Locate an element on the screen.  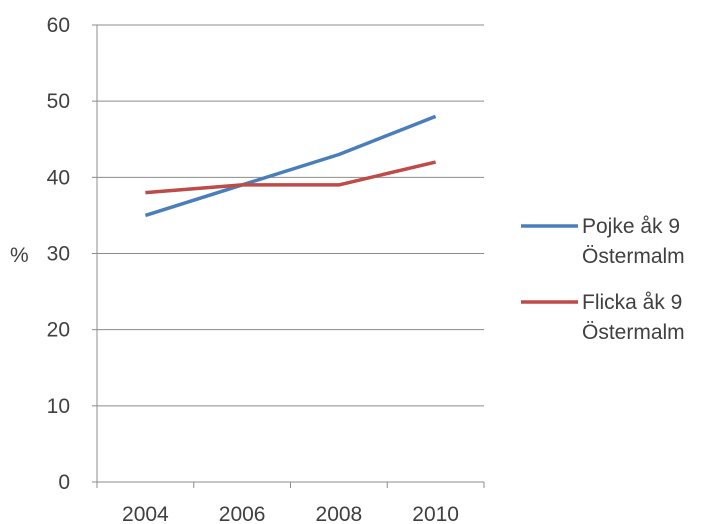
x-tick-label: 2008 is located at coordinates (339, 513).